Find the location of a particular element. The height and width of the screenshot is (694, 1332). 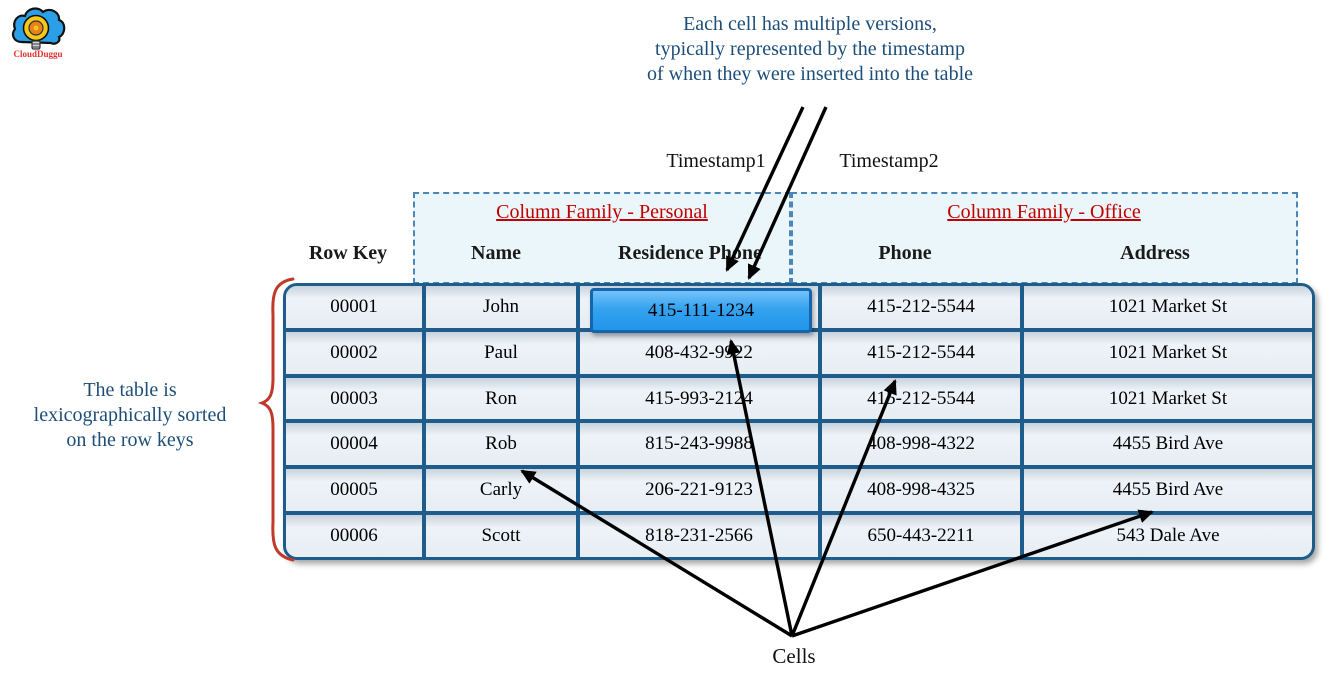

name-cell: John is located at coordinates (499, 307).